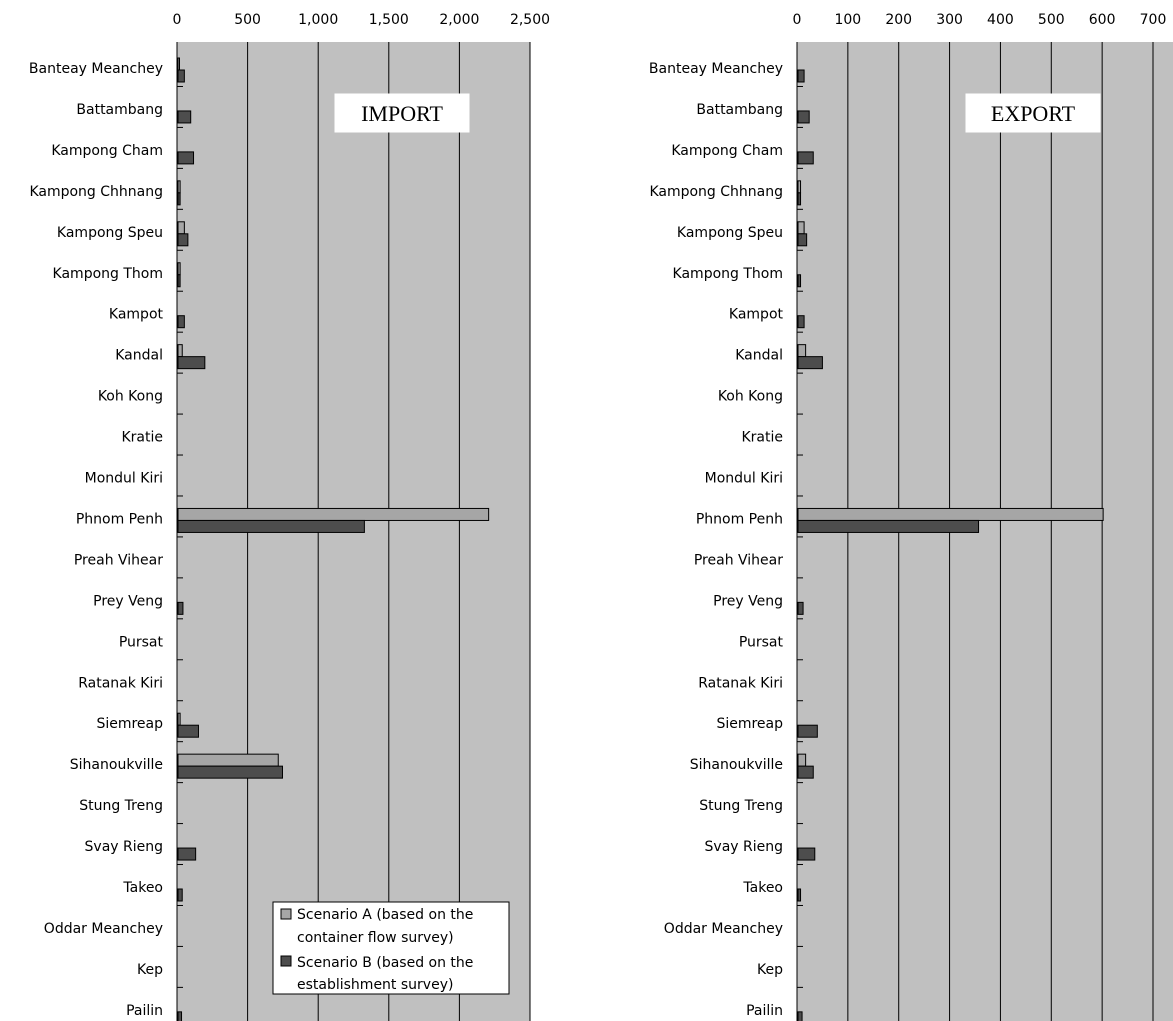 The width and height of the screenshot is (1173, 1021). I want to click on import-category-label-battambang: Battambang, so click(119, 110).